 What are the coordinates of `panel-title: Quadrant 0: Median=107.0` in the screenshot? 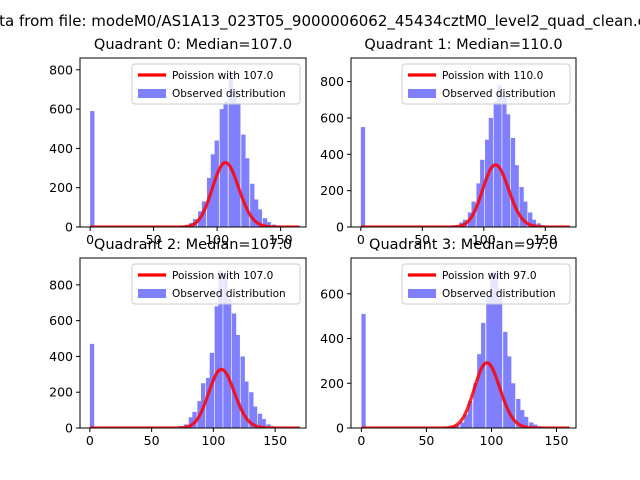 It's located at (193, 45).